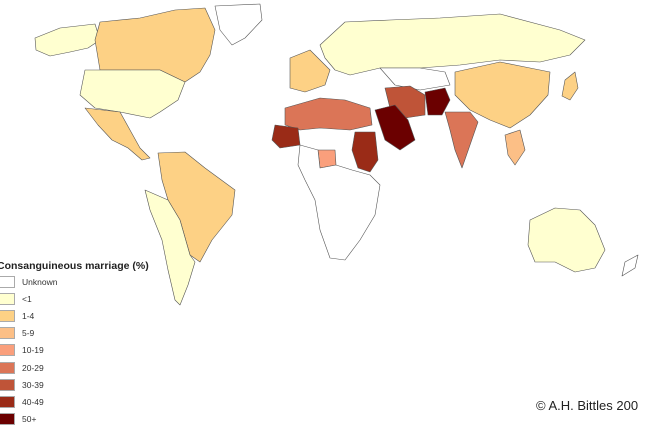 The width and height of the screenshot is (650, 433). Describe the element at coordinates (90, 298) in the screenshot. I see `legend-item-lt1: <1` at that location.